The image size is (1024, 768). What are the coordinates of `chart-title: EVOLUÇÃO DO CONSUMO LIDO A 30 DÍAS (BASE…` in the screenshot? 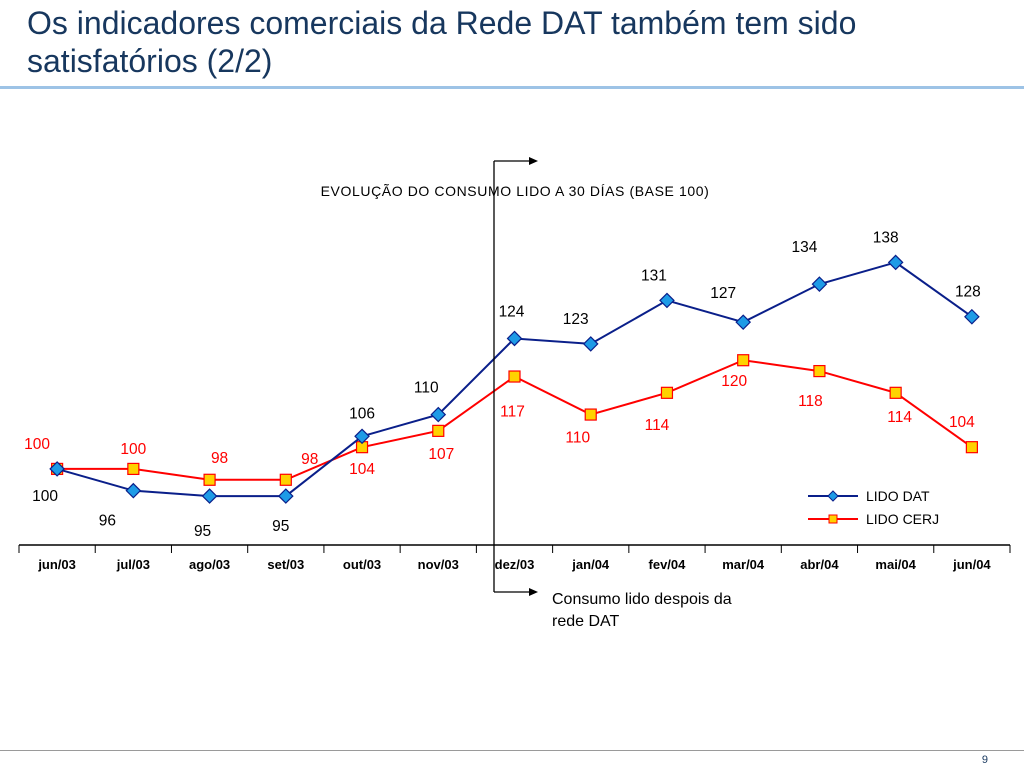 It's located at (515, 191).